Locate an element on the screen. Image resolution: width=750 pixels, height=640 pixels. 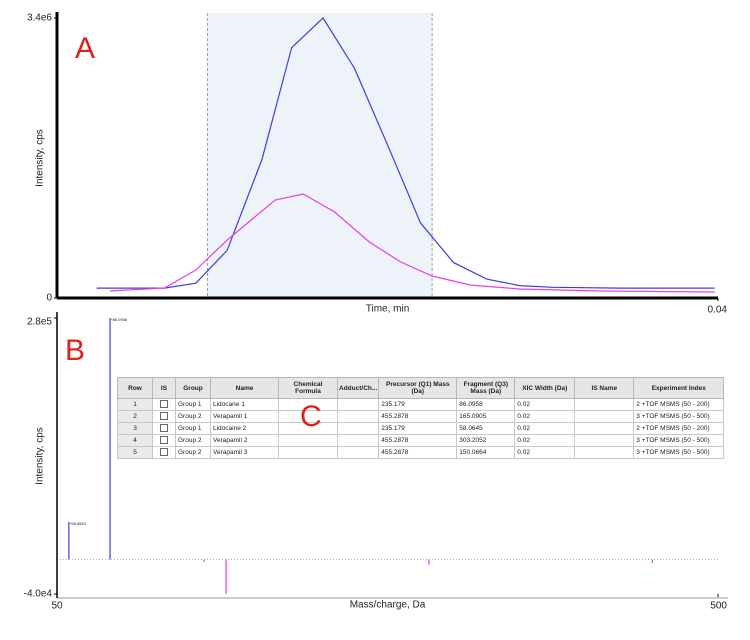
table-cell: Verapamil 3 is located at coordinates (244, 452).